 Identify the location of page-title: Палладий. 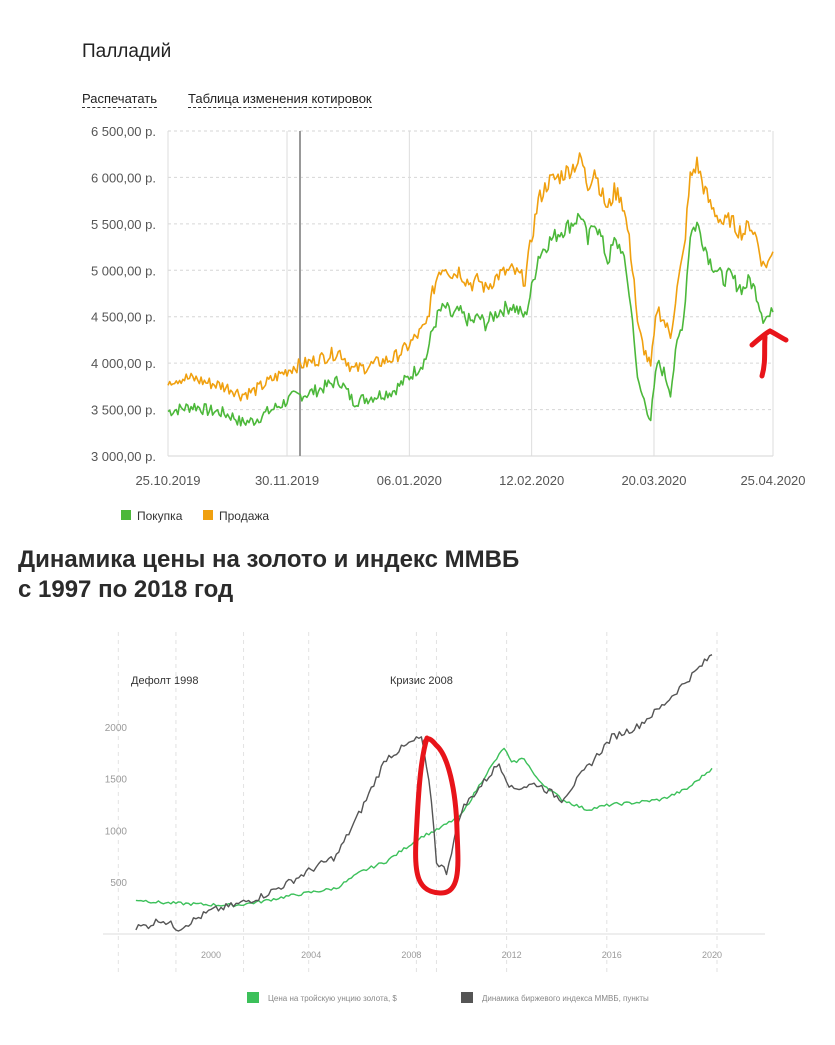
(127, 51).